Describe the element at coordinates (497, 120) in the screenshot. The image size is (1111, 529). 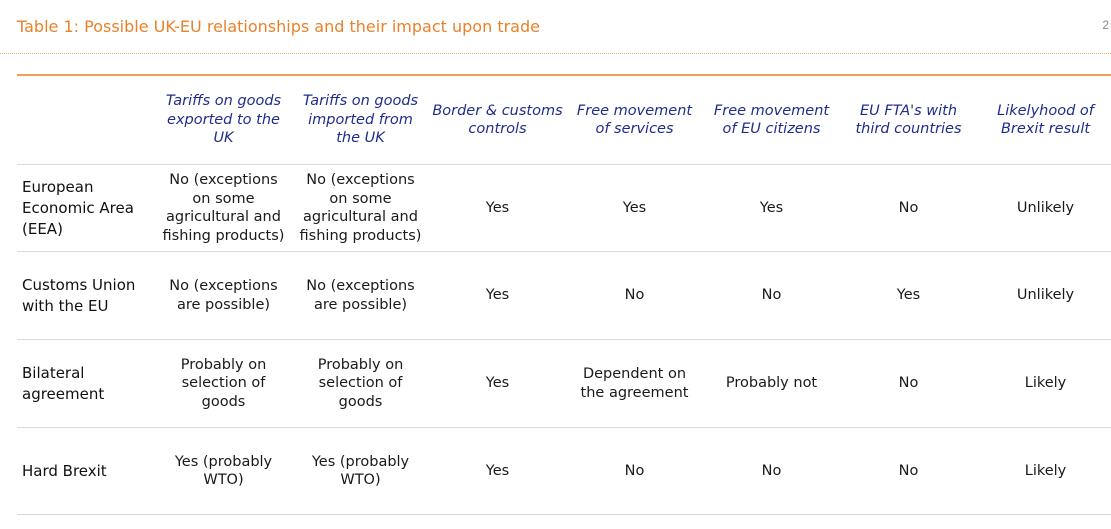
I see `header-border-customs: Border & customs controls` at that location.